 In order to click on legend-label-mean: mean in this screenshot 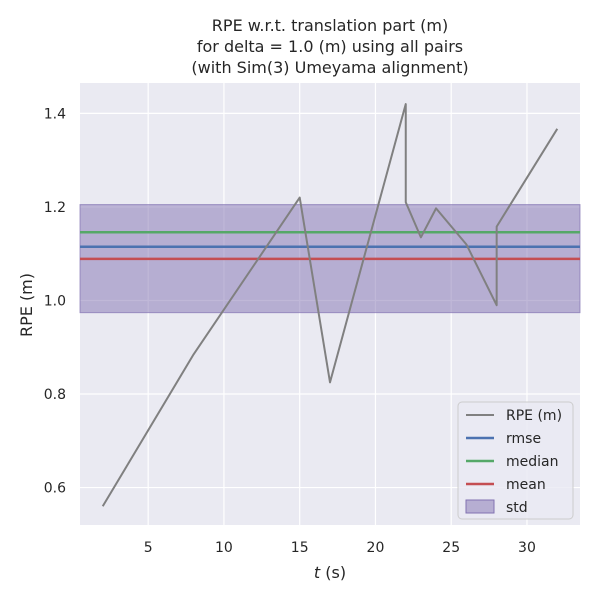, I will do `click(526, 485)`.